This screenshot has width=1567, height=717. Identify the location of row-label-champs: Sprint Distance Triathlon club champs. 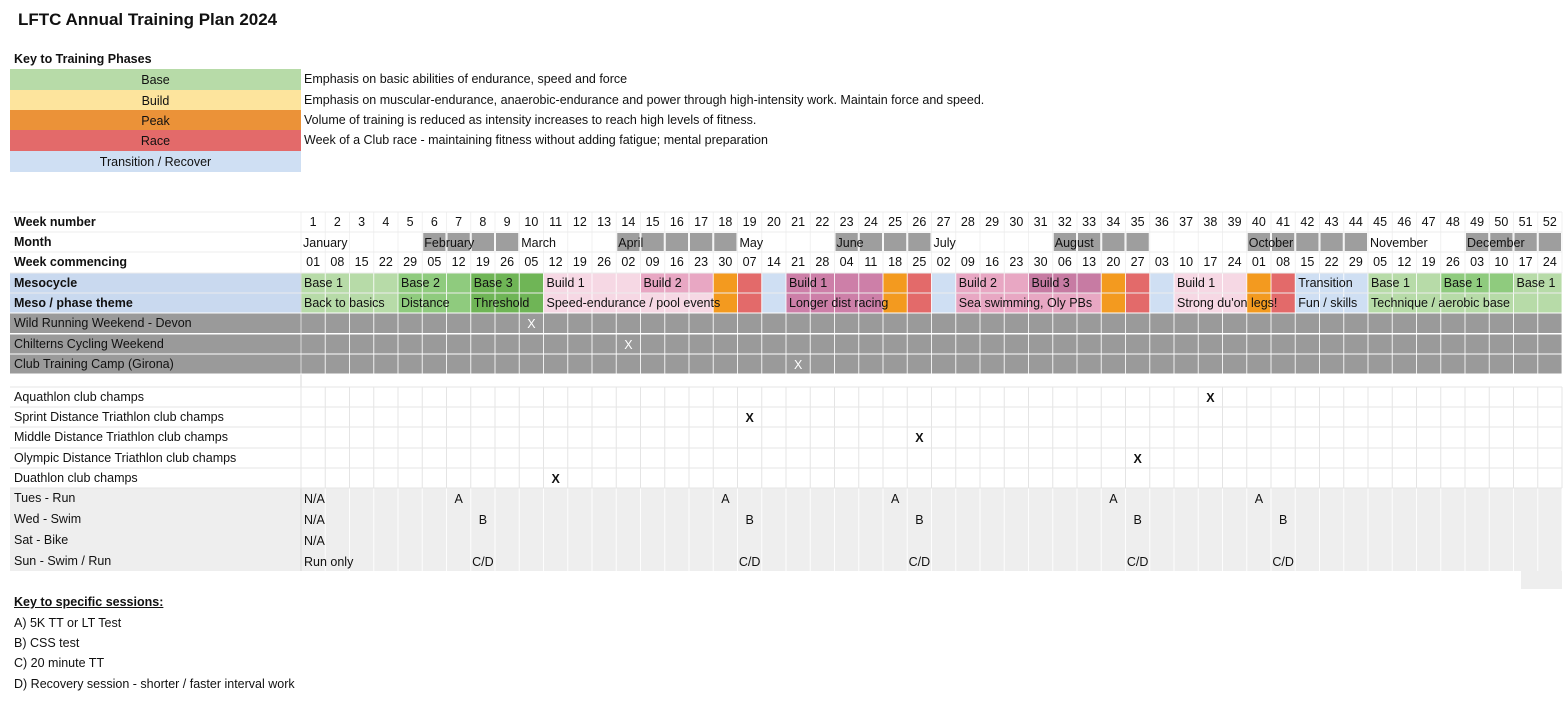
(119, 417).